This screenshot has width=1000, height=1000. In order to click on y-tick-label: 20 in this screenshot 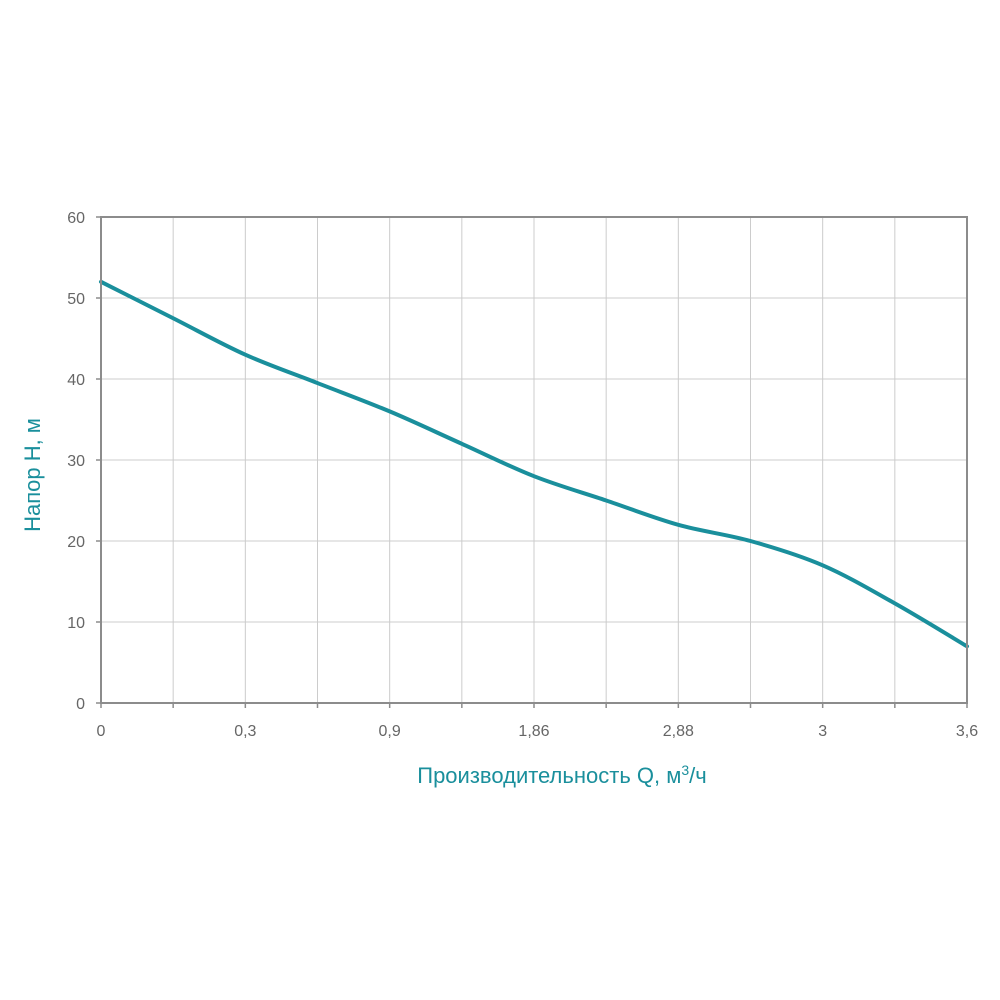, I will do `click(76, 542)`.